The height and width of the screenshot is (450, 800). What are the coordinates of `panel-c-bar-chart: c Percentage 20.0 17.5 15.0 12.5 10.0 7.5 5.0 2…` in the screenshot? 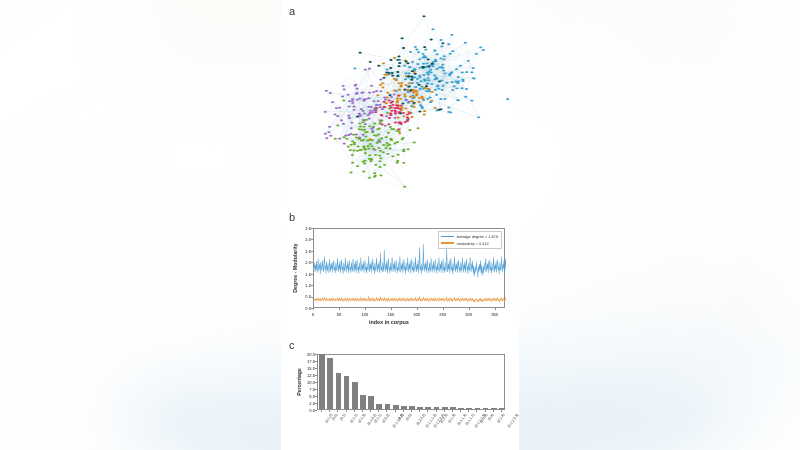 It's located at (400, 395).